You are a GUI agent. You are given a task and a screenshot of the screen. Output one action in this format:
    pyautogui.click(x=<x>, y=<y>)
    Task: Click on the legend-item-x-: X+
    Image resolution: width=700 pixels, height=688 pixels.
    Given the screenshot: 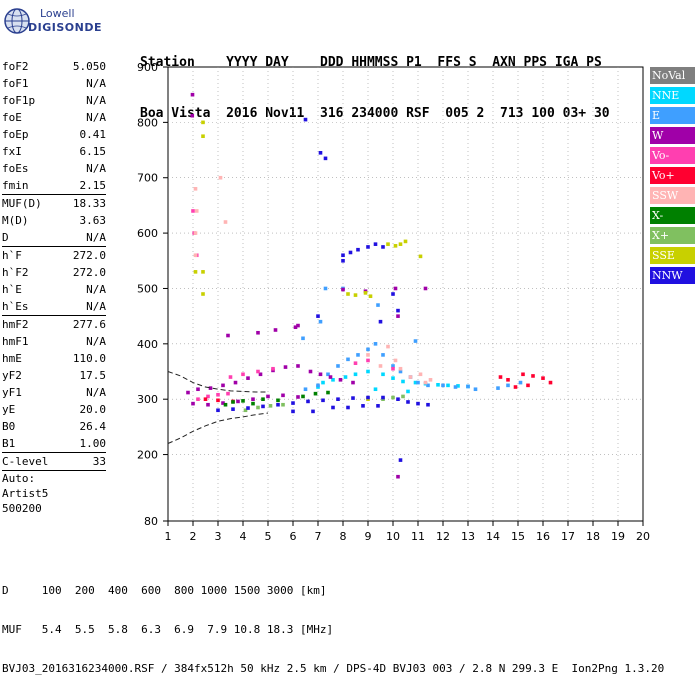 What is the action you would take?
    pyautogui.click(x=672, y=235)
    